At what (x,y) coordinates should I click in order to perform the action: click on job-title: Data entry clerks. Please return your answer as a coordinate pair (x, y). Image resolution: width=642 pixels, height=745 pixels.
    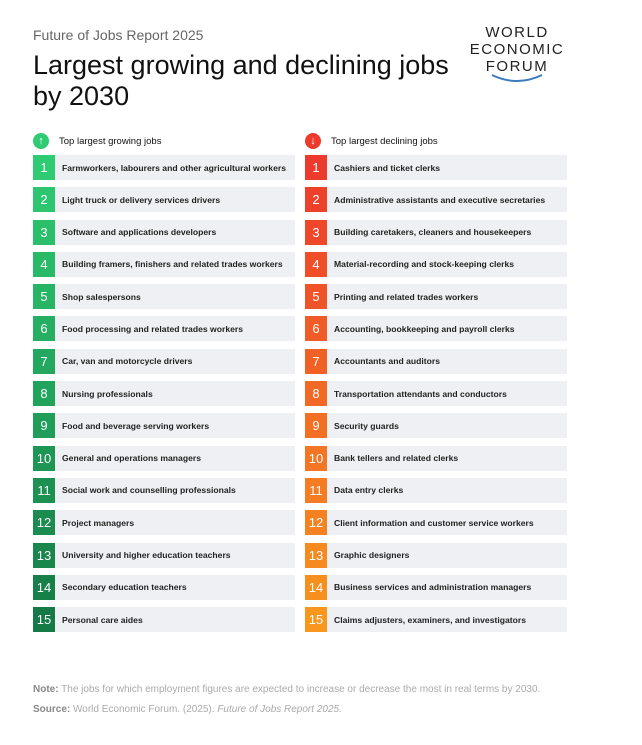
    Looking at the image, I should click on (447, 490).